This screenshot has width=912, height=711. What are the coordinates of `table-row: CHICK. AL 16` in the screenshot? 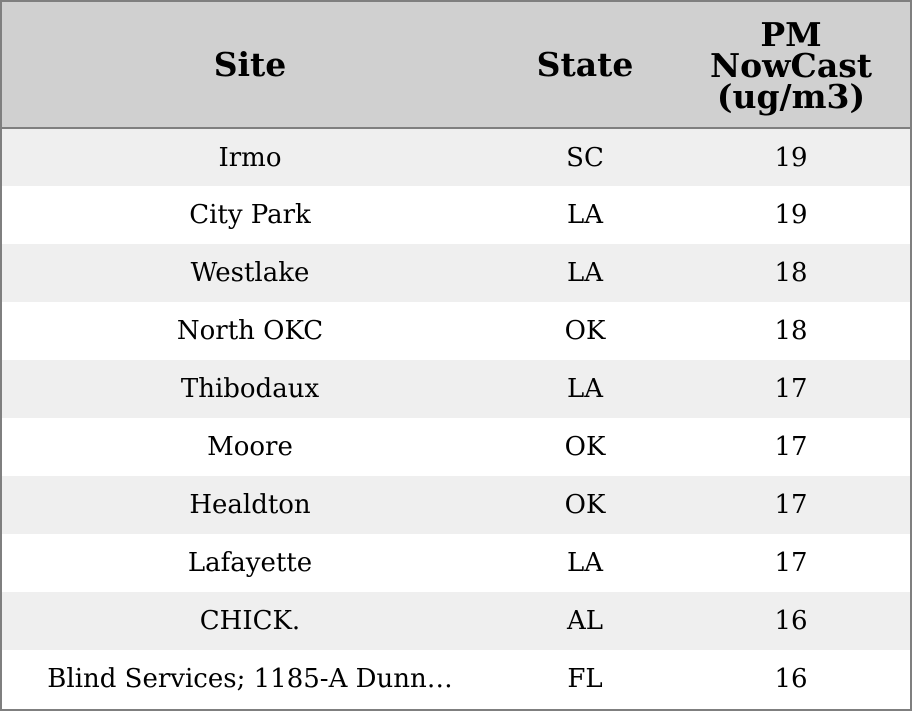 It's located at (456, 621).